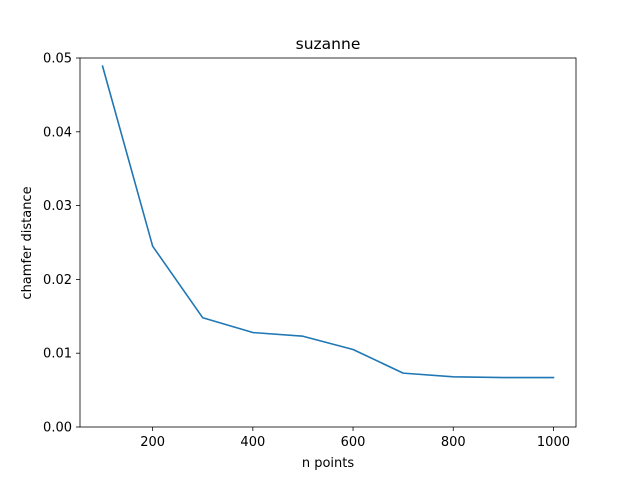 Image resolution: width=640 pixels, height=480 pixels. What do you see at coordinates (57, 59) in the screenshot?
I see `y-tick-label: 0.05` at bounding box center [57, 59].